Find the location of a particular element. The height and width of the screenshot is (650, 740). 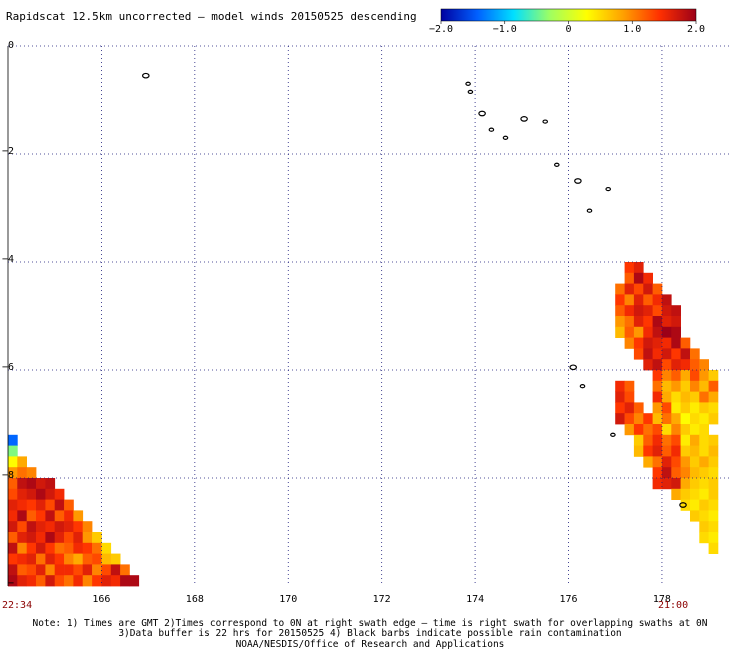

lon-label: 178 is located at coordinates (662, 599).